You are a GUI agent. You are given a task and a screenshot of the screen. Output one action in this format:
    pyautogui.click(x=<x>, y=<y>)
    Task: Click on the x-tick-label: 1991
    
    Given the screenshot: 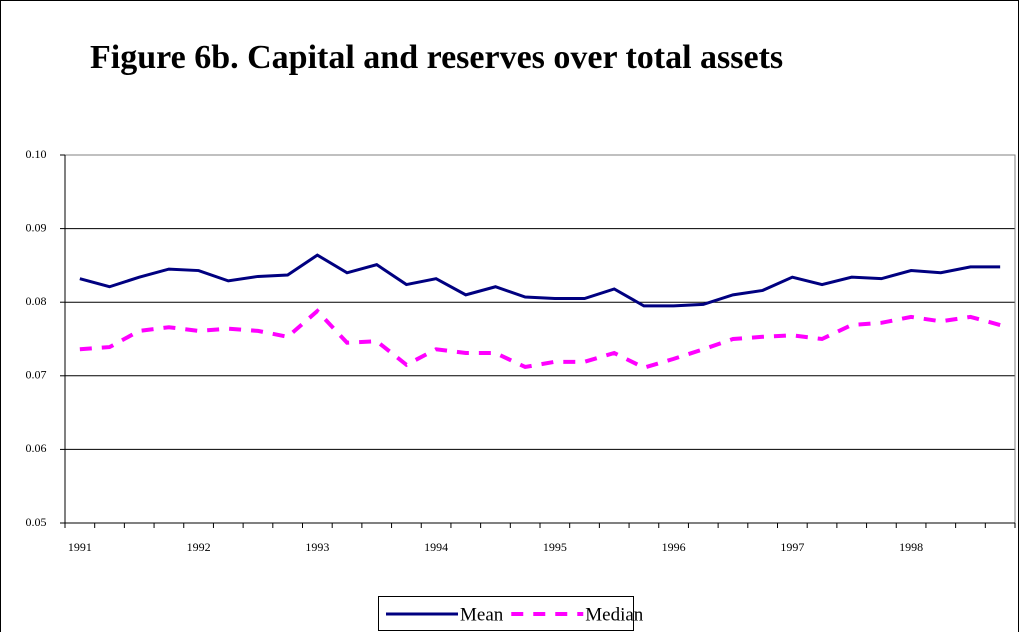 What is the action you would take?
    pyautogui.click(x=80, y=547)
    